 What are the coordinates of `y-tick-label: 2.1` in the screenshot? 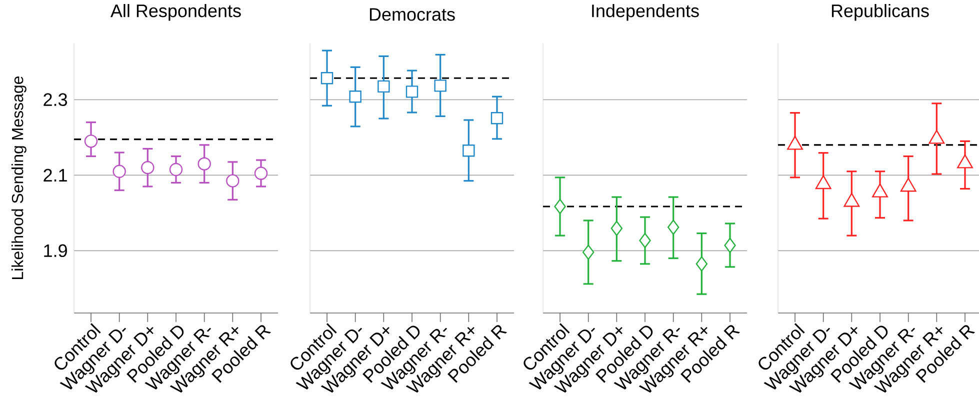 It's located at (55, 175).